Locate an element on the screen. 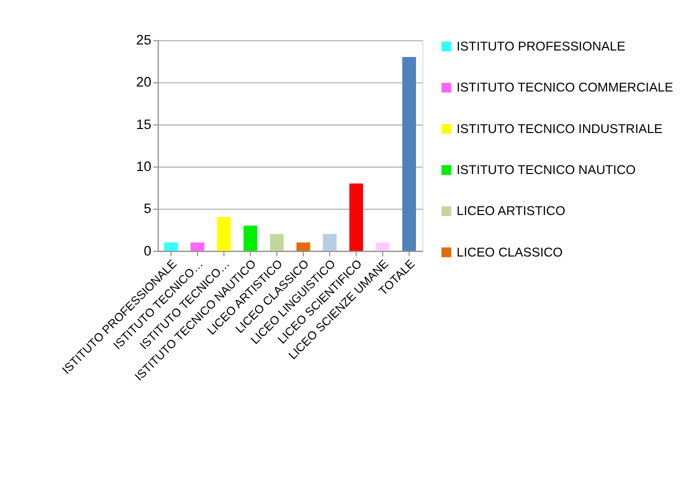 This screenshot has width=684, height=502. y-tick-label: 5 is located at coordinates (148, 208).